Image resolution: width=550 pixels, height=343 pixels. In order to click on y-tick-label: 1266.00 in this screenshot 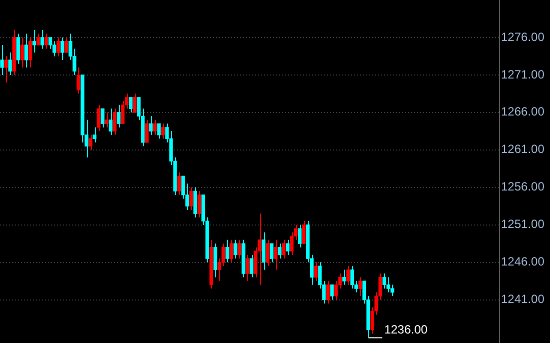, I will do `click(523, 111)`.